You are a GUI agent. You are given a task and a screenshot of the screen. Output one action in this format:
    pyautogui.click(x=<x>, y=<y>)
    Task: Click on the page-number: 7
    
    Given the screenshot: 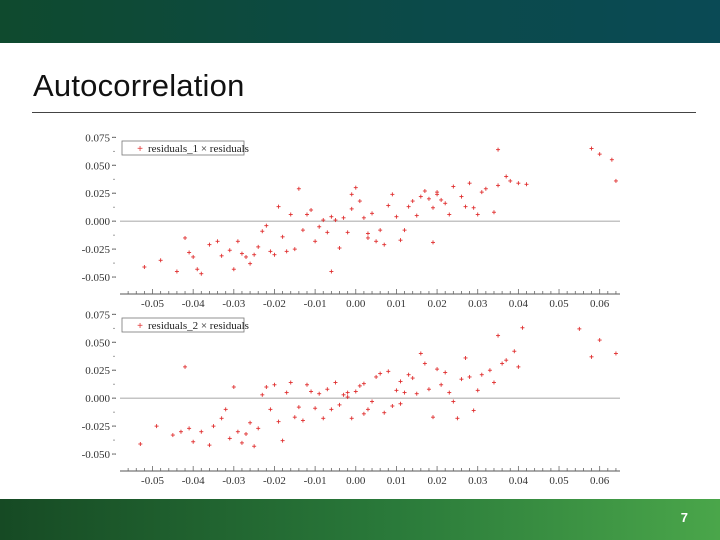 What is the action you would take?
    pyautogui.click(x=684, y=517)
    